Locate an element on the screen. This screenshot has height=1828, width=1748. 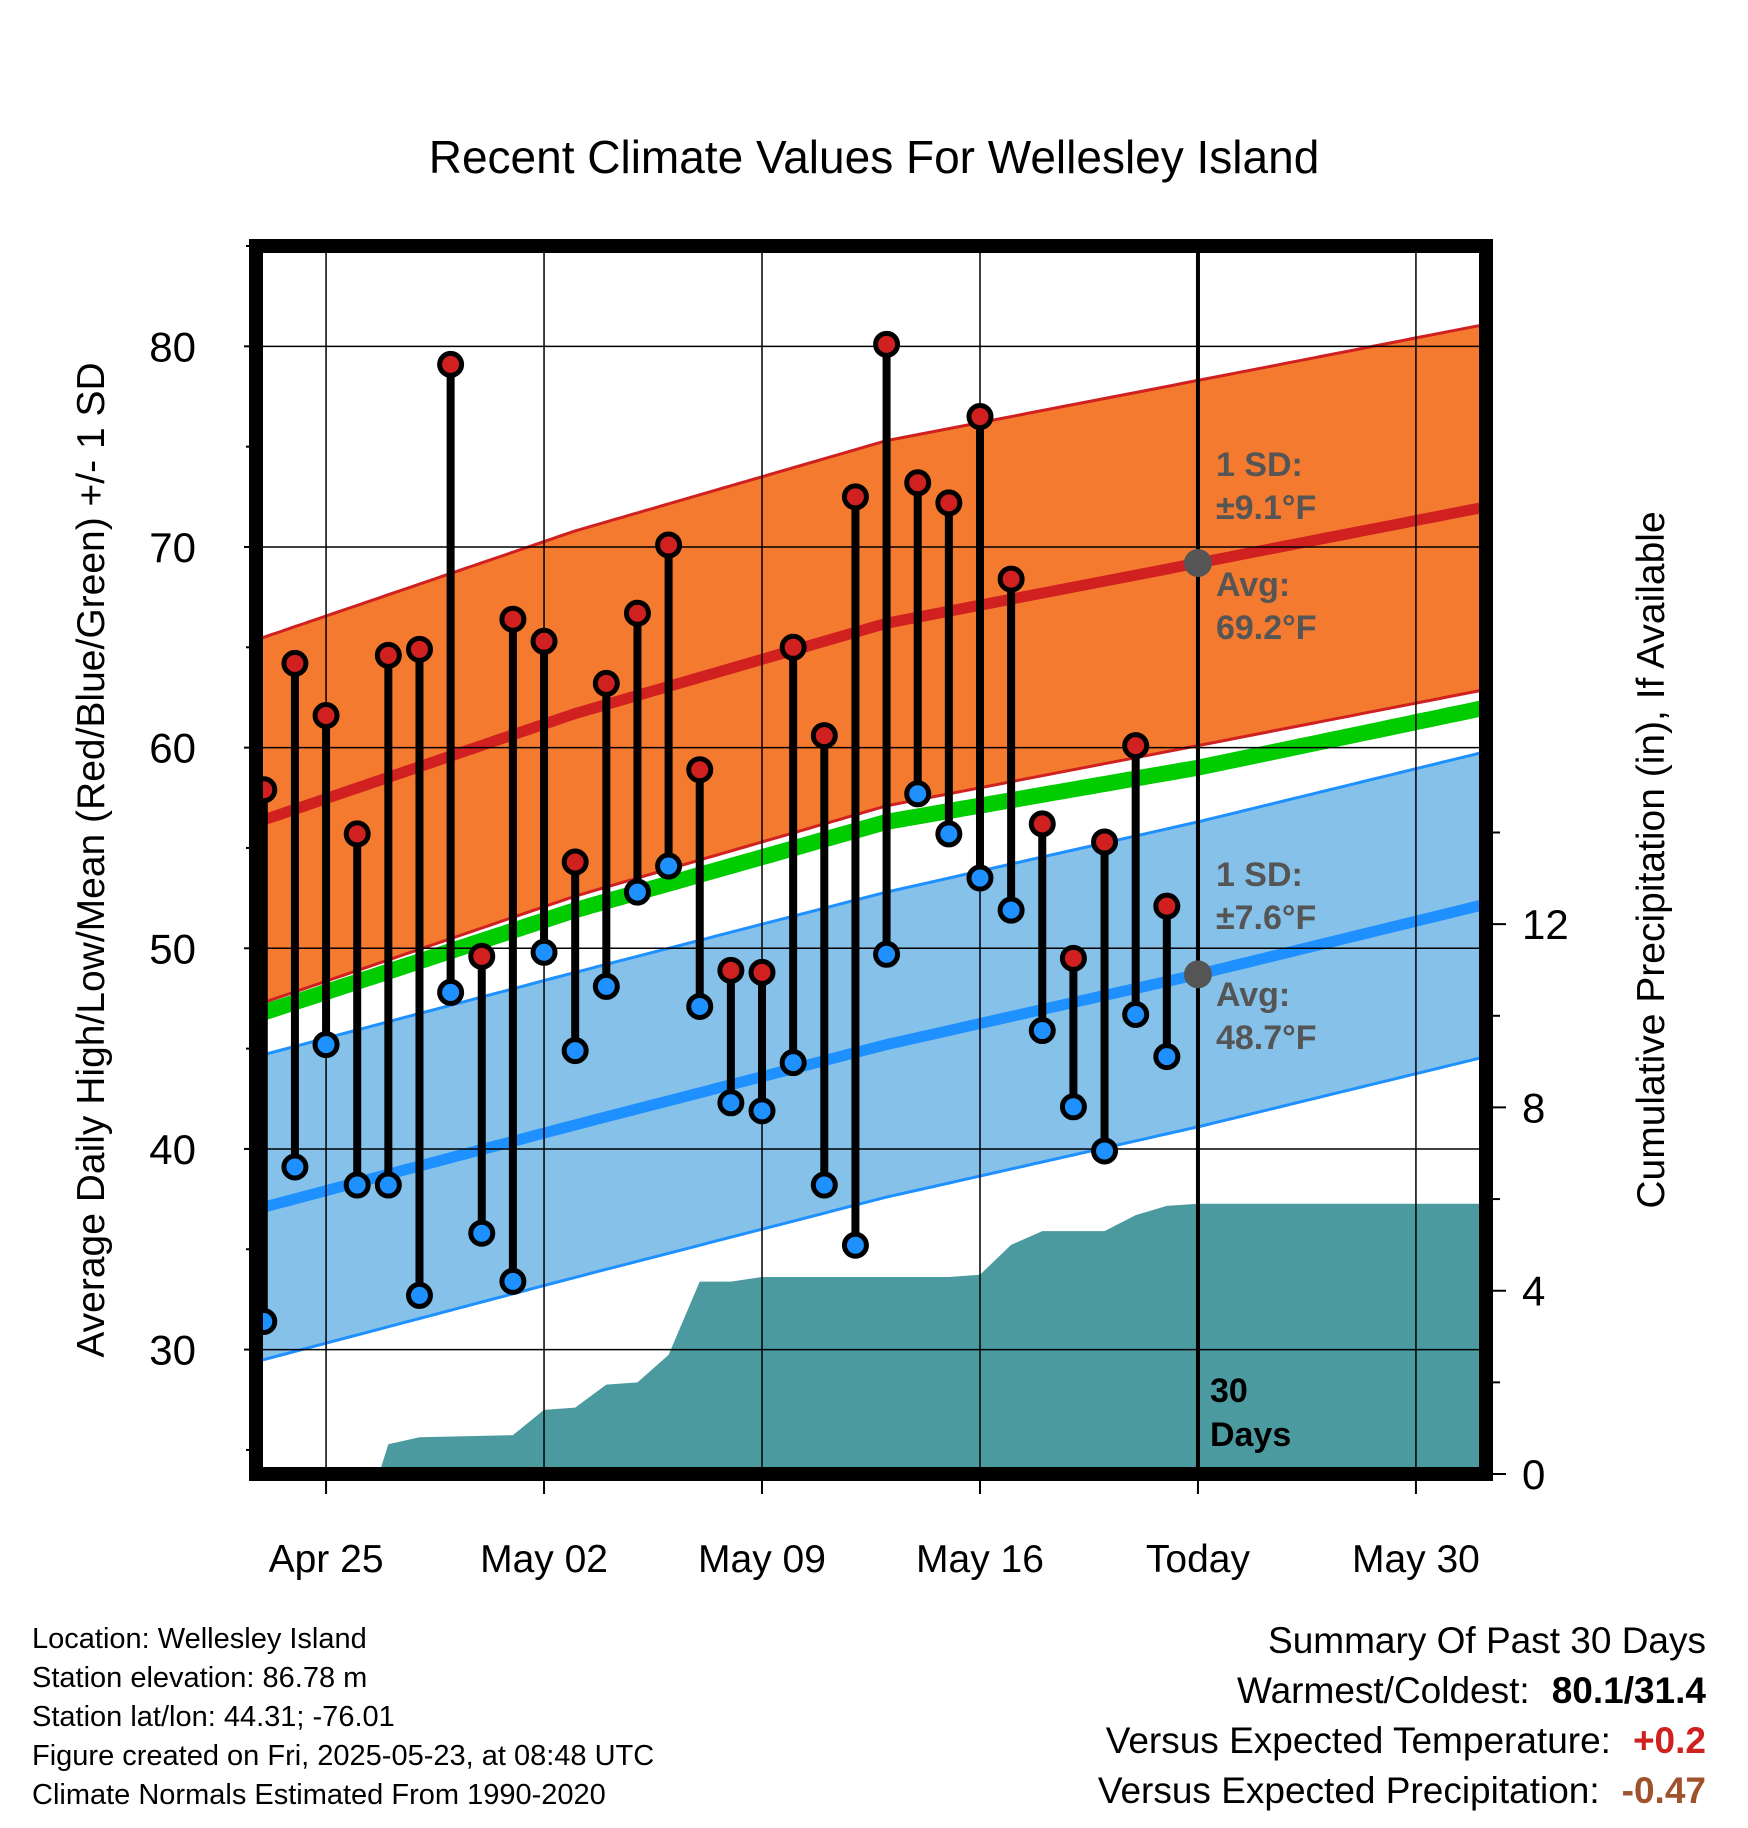
low-sd-label-line: ±7.6°F is located at coordinates (1266, 918).